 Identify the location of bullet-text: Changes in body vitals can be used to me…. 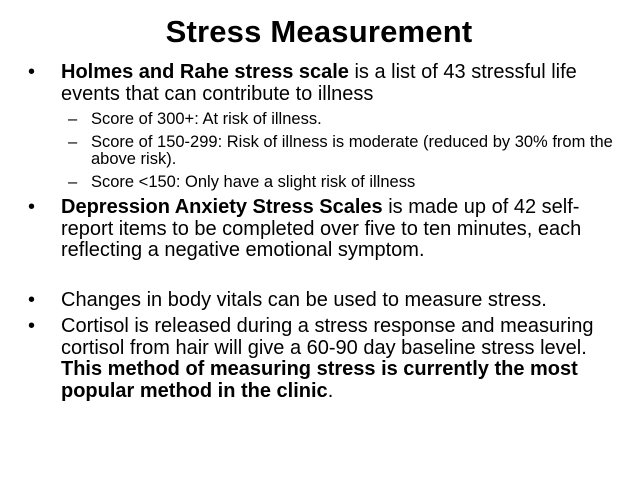
(304, 299).